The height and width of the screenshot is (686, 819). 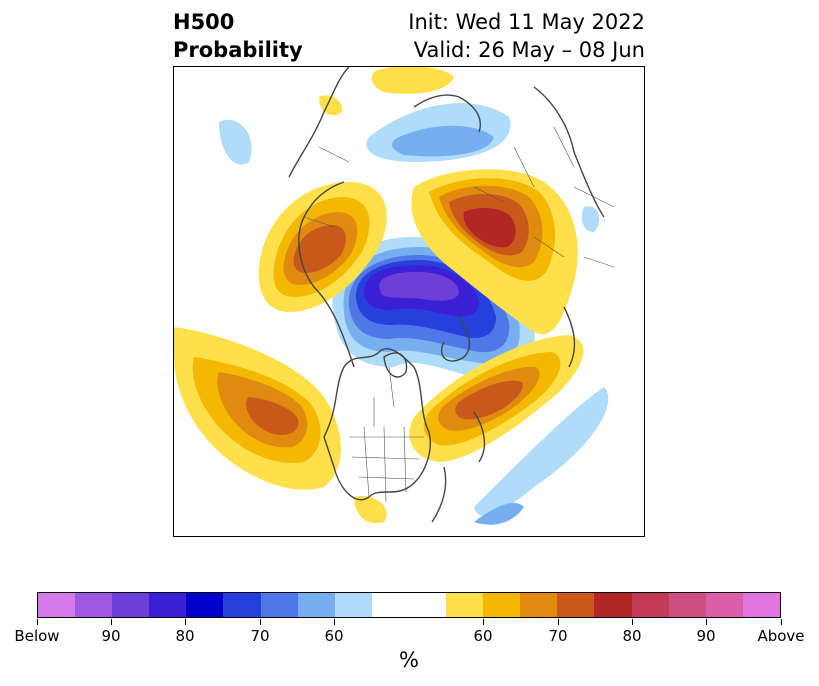 What do you see at coordinates (204, 22) in the screenshot?
I see `title-variable: H500` at bounding box center [204, 22].